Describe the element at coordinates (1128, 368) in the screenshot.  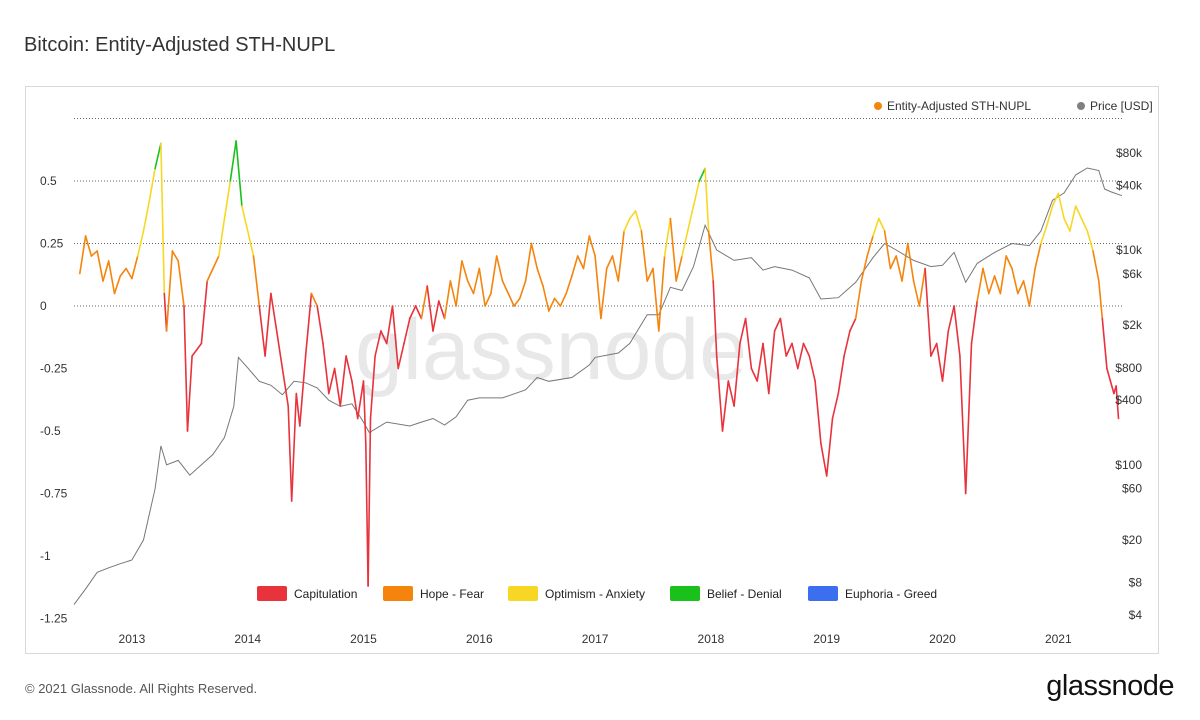
I see `y-right-tick-label: $800` at that location.